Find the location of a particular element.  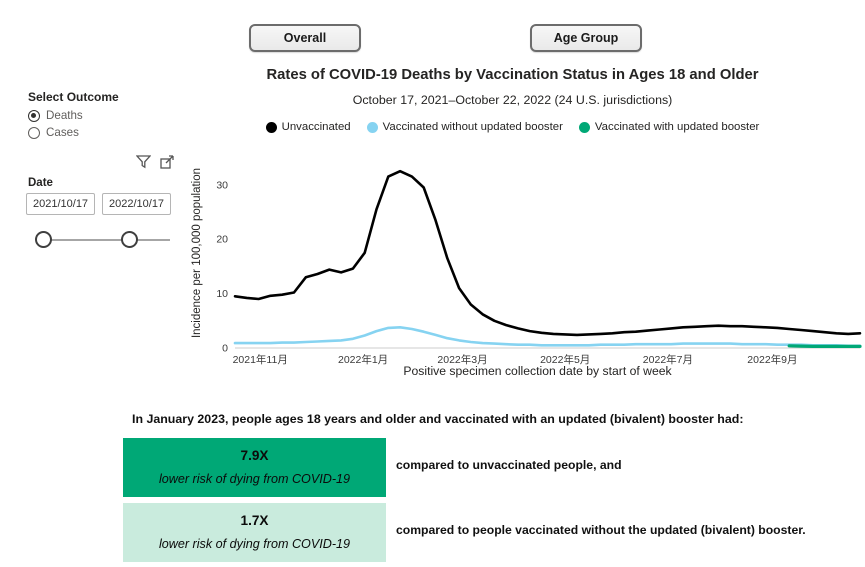

outcome-radio-cases: Cases is located at coordinates (53, 132).